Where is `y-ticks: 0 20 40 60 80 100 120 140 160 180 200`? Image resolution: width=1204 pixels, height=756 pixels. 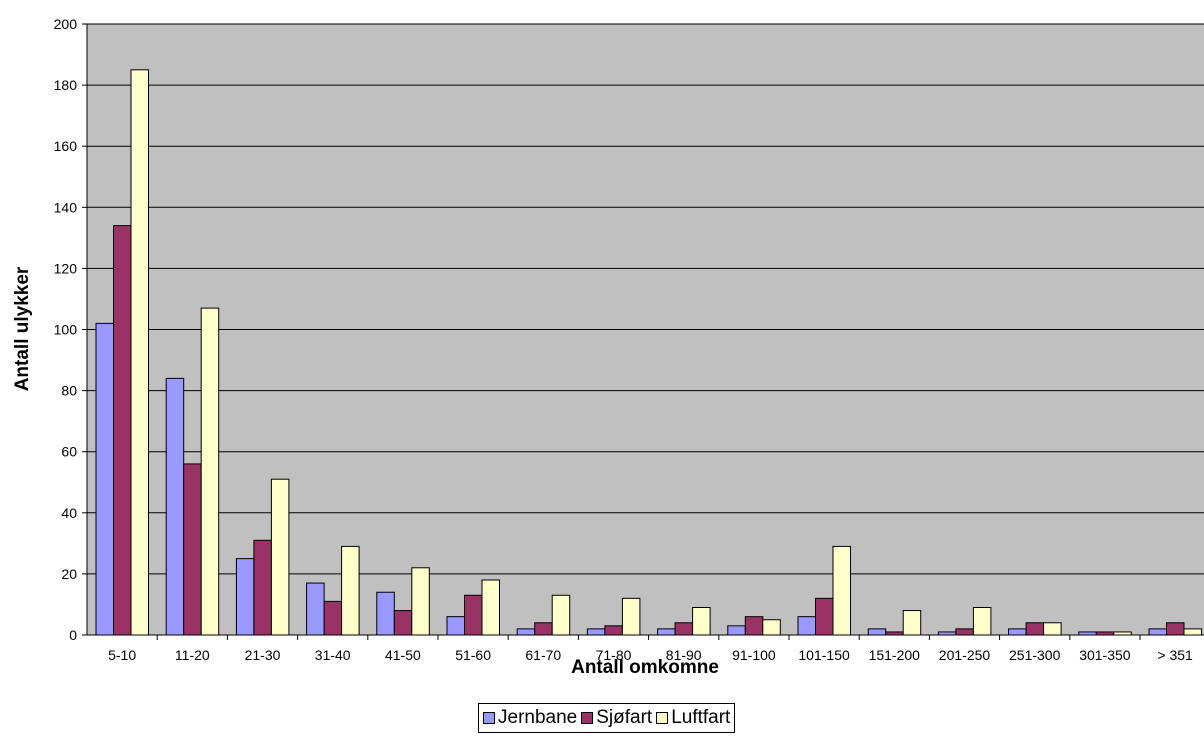 y-ticks: 0 20 40 60 80 100 120 140 160 180 200 is located at coordinates (70, 329).